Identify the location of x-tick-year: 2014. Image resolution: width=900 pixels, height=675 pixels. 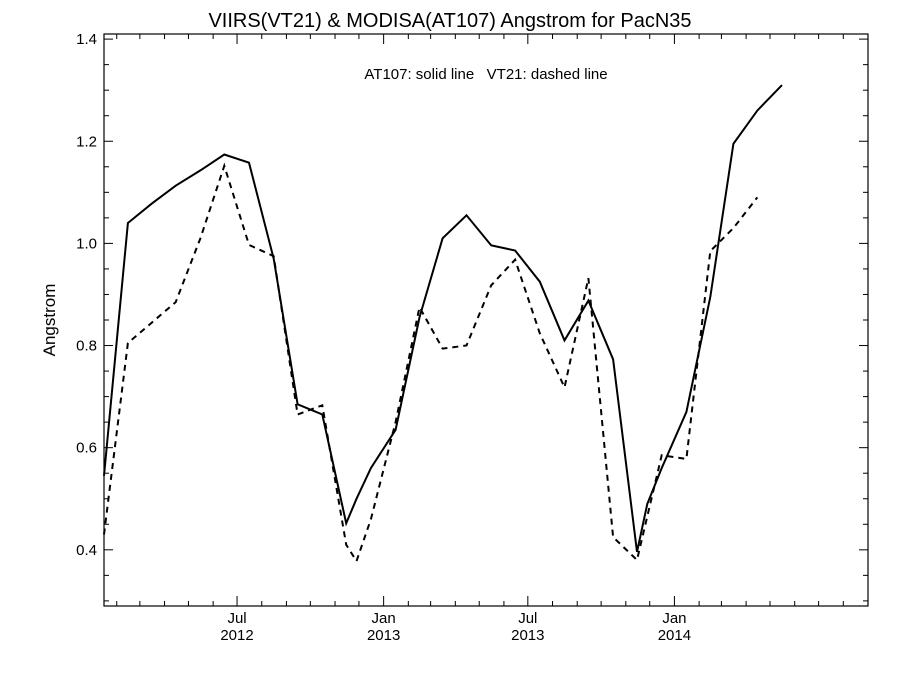
(674, 635).